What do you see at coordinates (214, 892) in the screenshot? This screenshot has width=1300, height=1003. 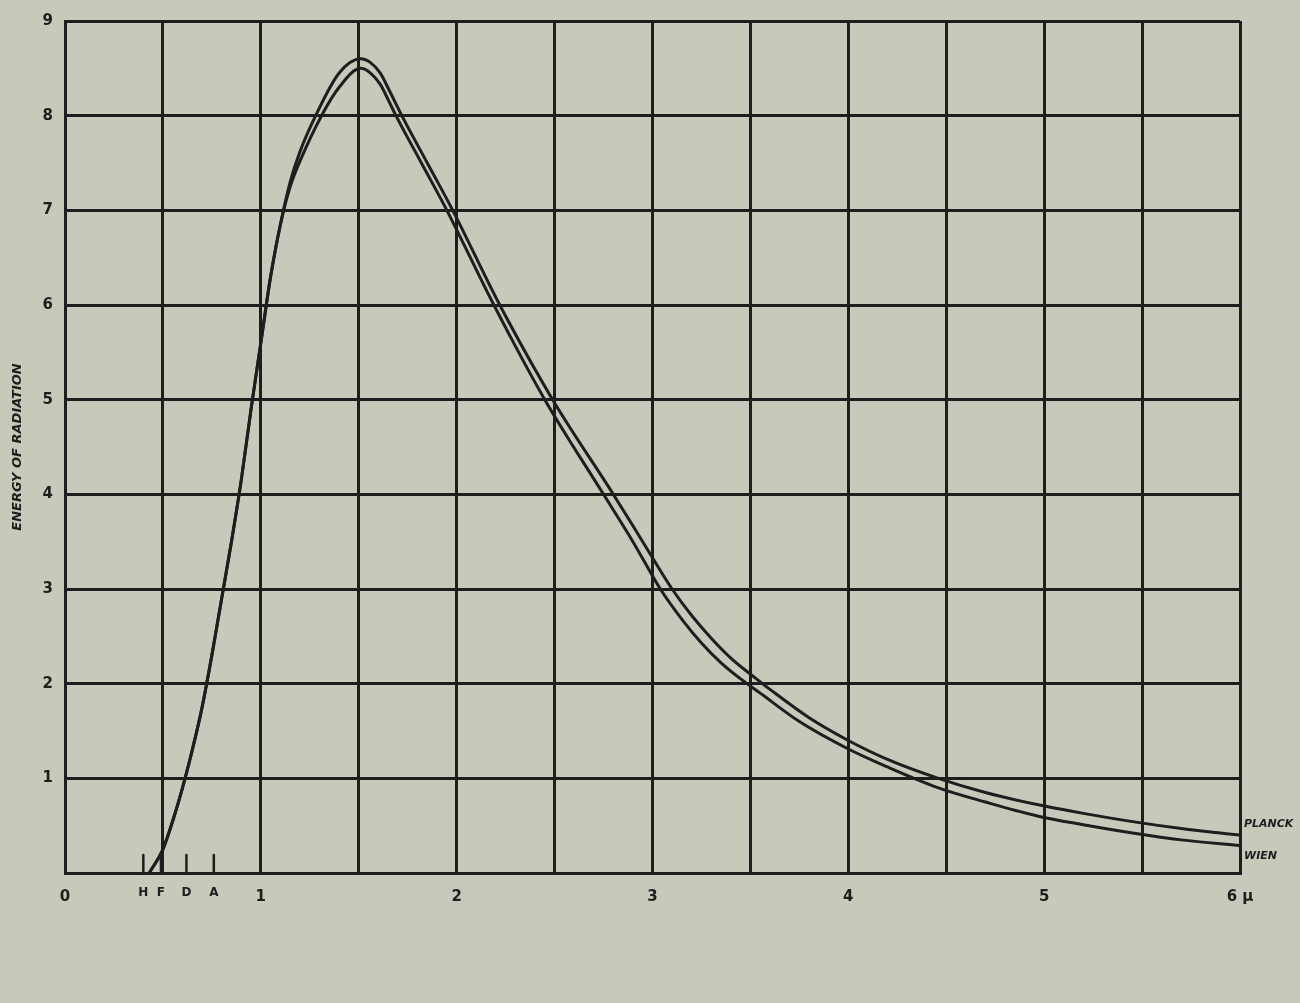 I see `ref-line-label: A` at bounding box center [214, 892].